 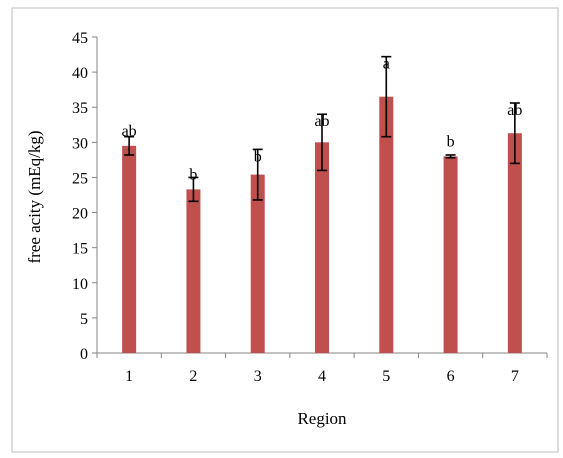 I want to click on x-tick-label: 5, so click(x=386, y=376).